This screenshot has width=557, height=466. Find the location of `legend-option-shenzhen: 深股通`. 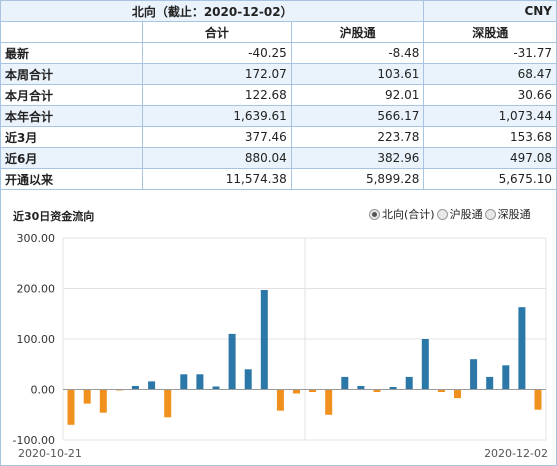

legend-option-shenzhen: 深股通 is located at coordinates (507, 214).